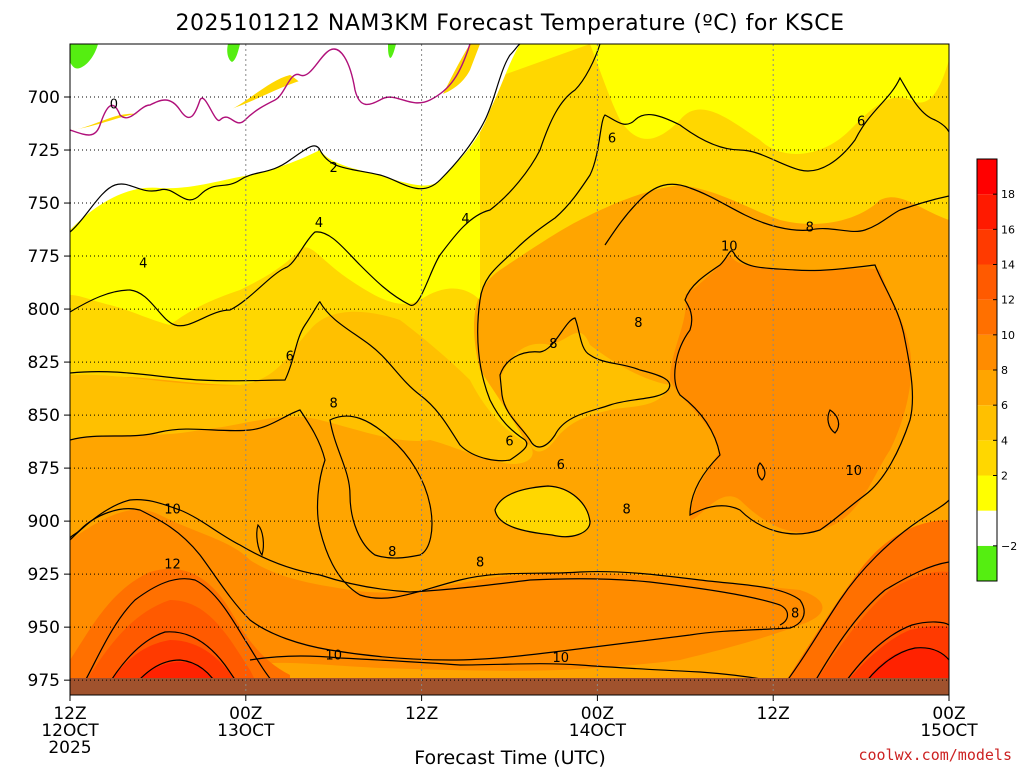 This screenshot has width=1024, height=768. I want to click on contour-label-5: 6, so click(290, 357).